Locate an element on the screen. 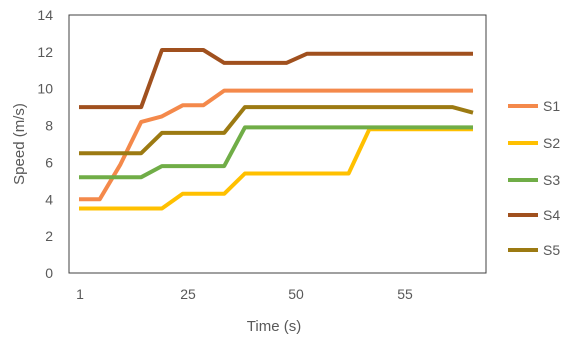 This screenshot has height=337, width=571. legend-label-s5: S5 is located at coordinates (551, 250).